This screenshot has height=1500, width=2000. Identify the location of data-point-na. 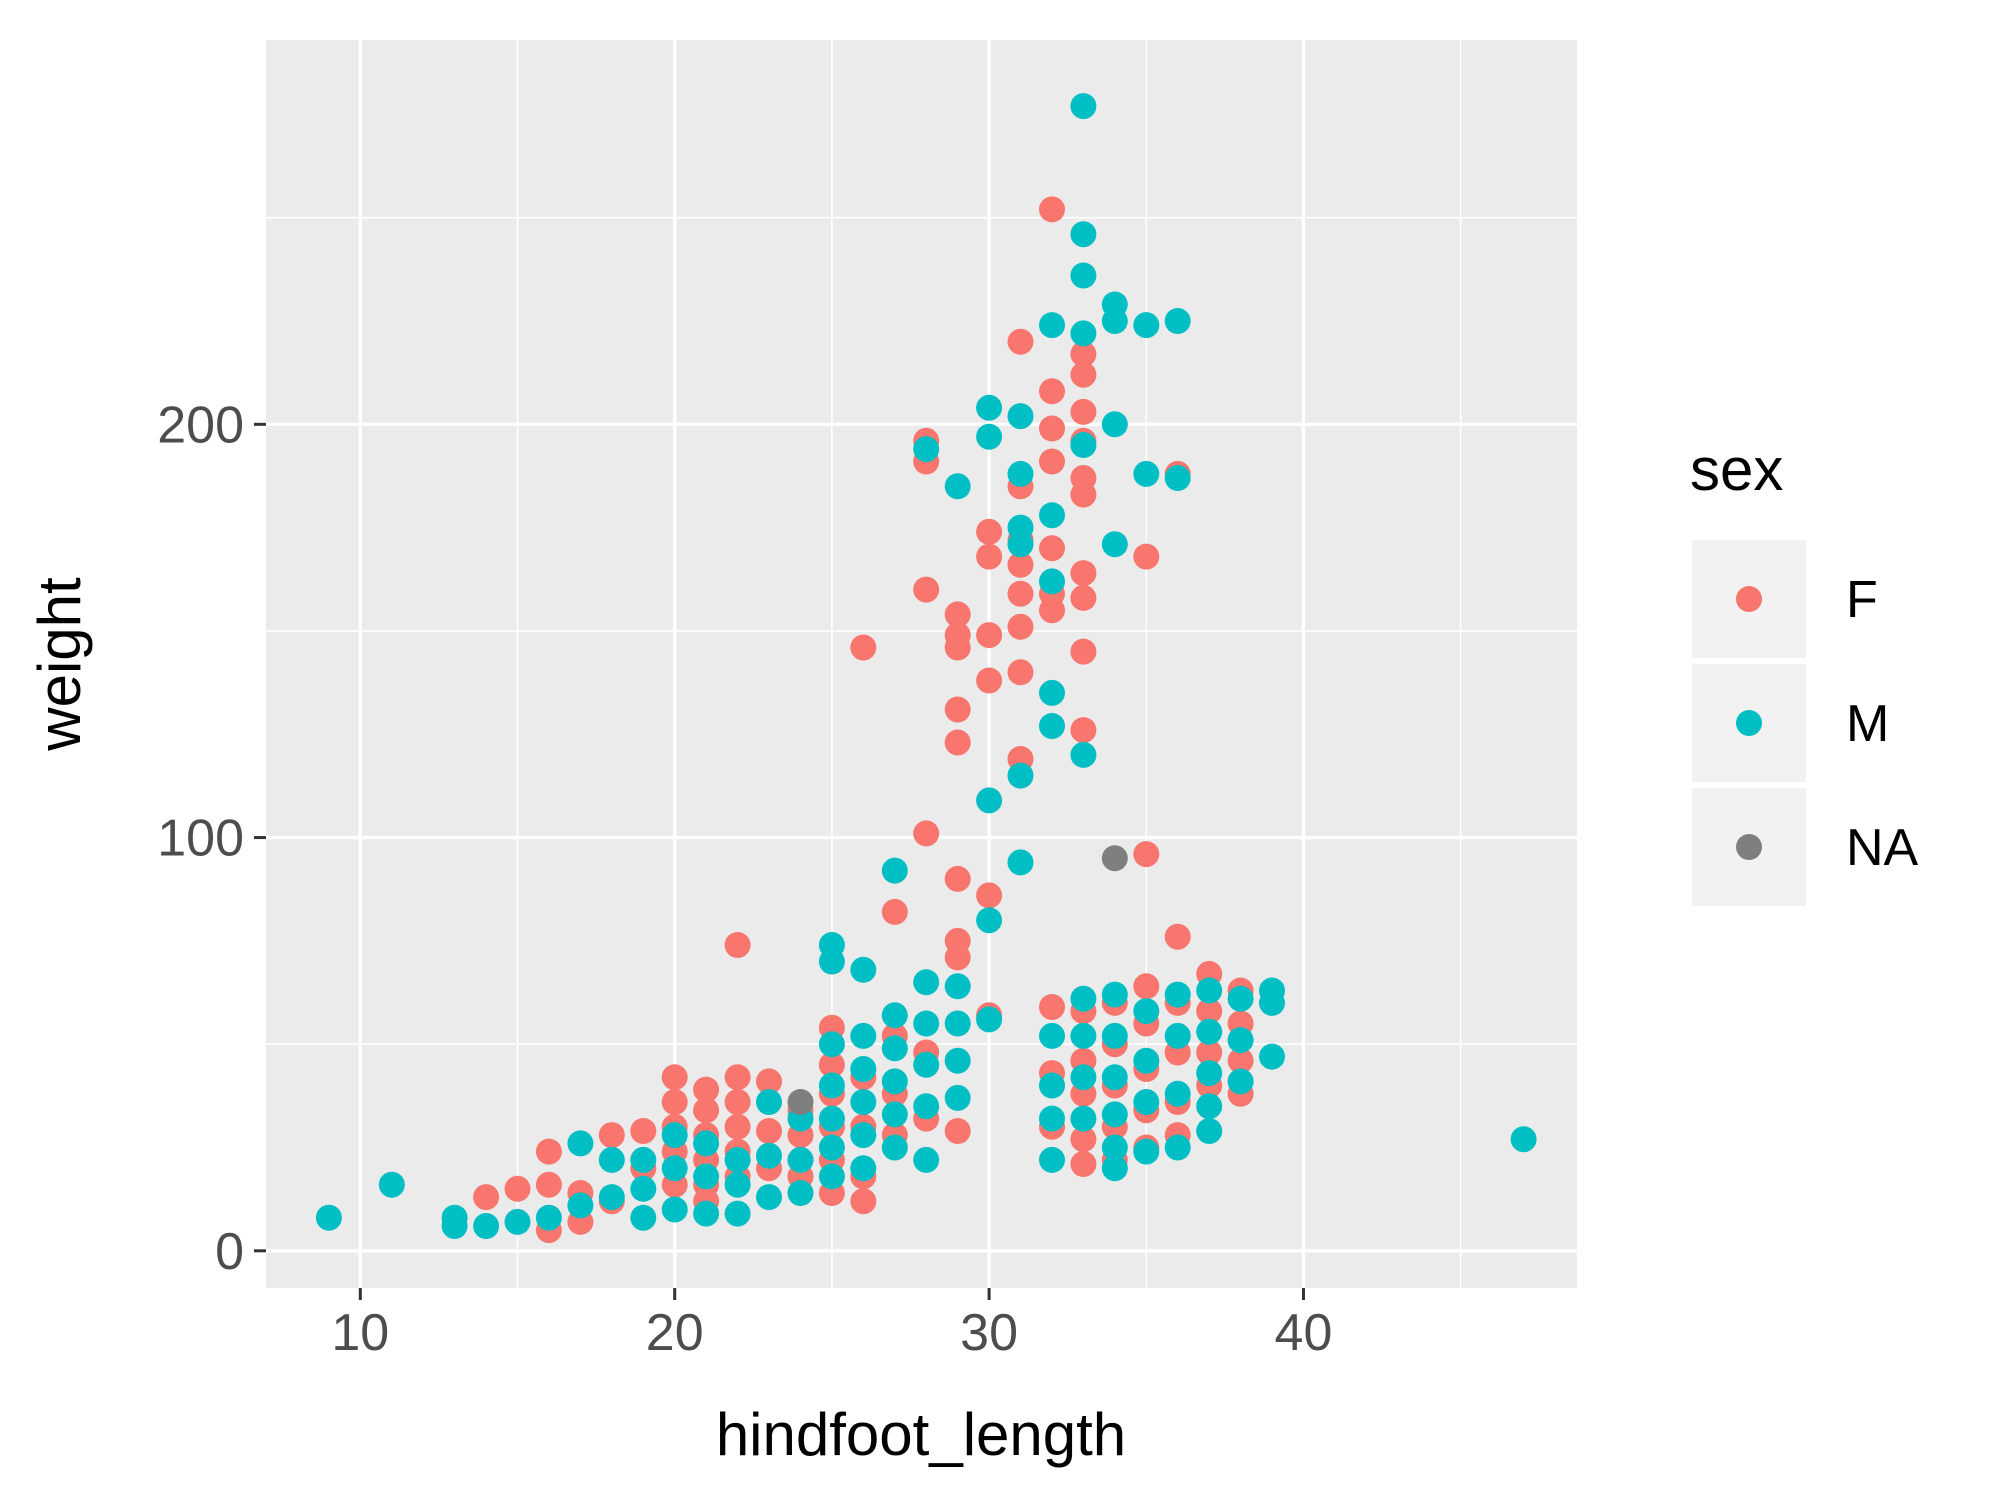
(800, 1102).